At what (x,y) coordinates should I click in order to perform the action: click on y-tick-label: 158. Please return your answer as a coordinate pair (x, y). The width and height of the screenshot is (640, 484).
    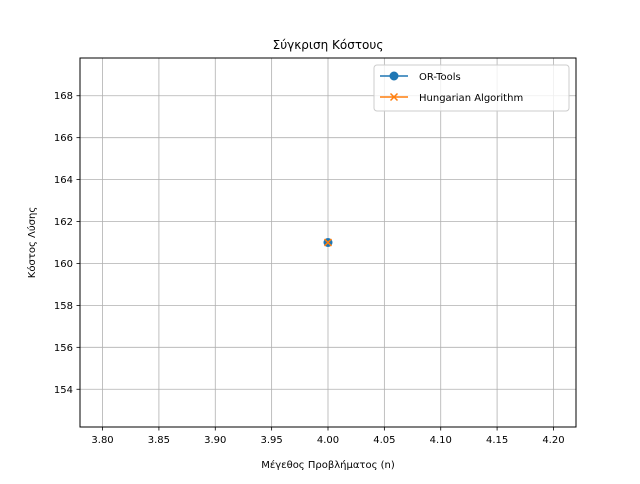
    Looking at the image, I should click on (63, 306).